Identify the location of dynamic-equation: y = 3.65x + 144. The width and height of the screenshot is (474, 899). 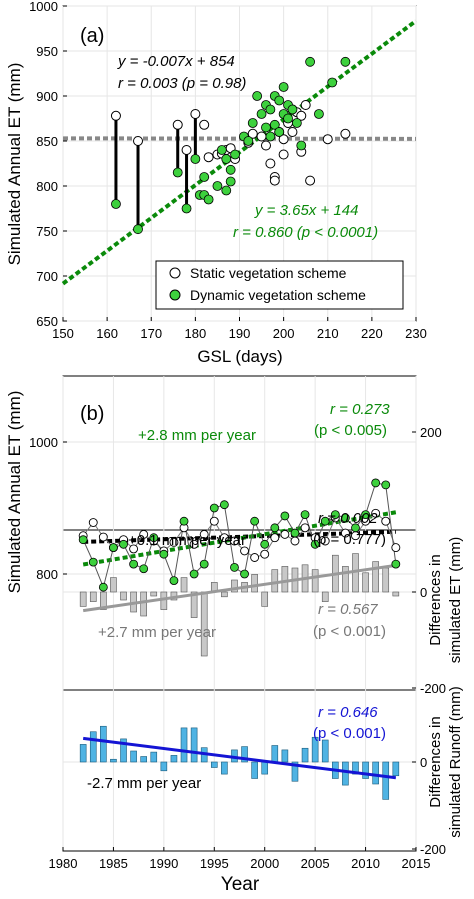
(306, 210).